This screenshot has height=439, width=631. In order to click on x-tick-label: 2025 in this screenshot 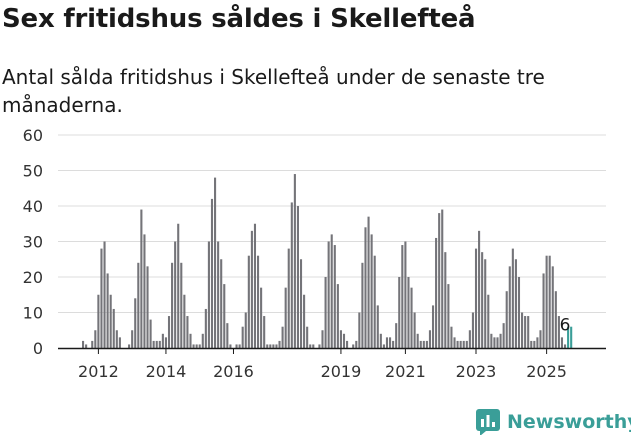, I will do `click(546, 371)`.